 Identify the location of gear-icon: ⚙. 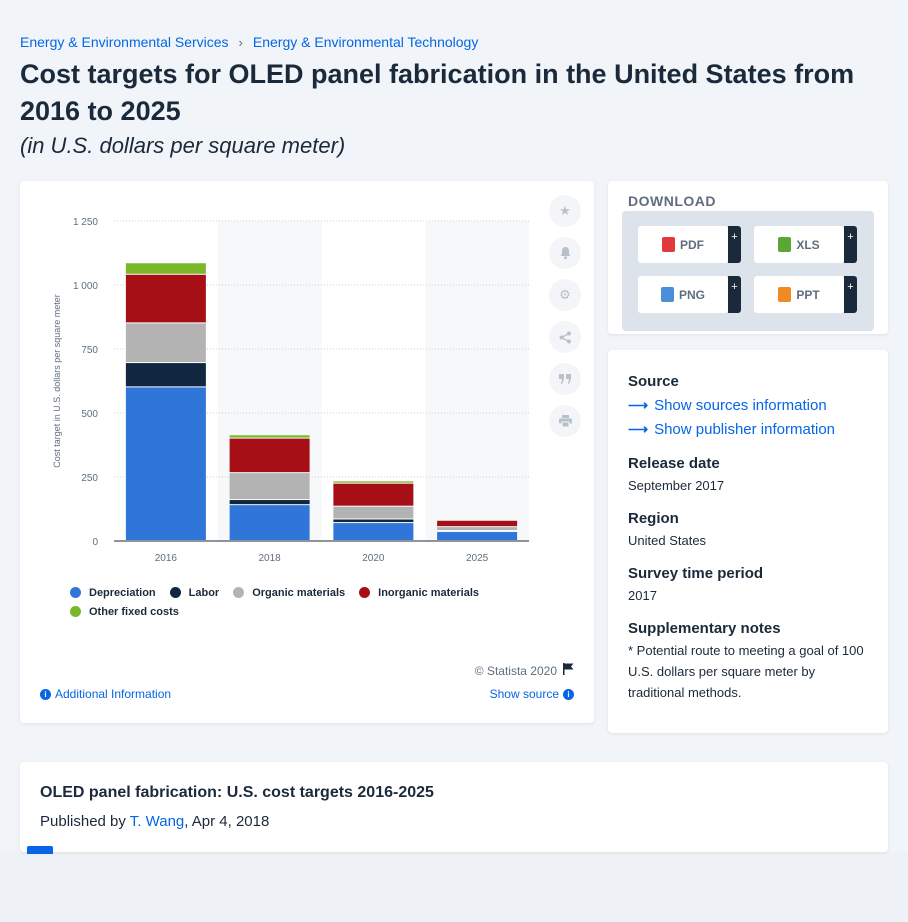
(565, 295).